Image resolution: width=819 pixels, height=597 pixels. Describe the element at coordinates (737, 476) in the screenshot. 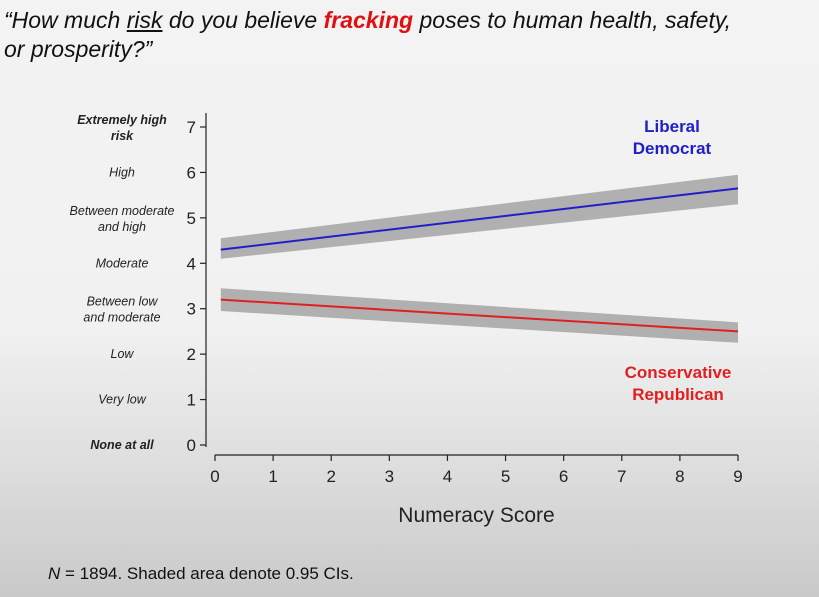

I see `x-tick-label-9: 9` at that location.